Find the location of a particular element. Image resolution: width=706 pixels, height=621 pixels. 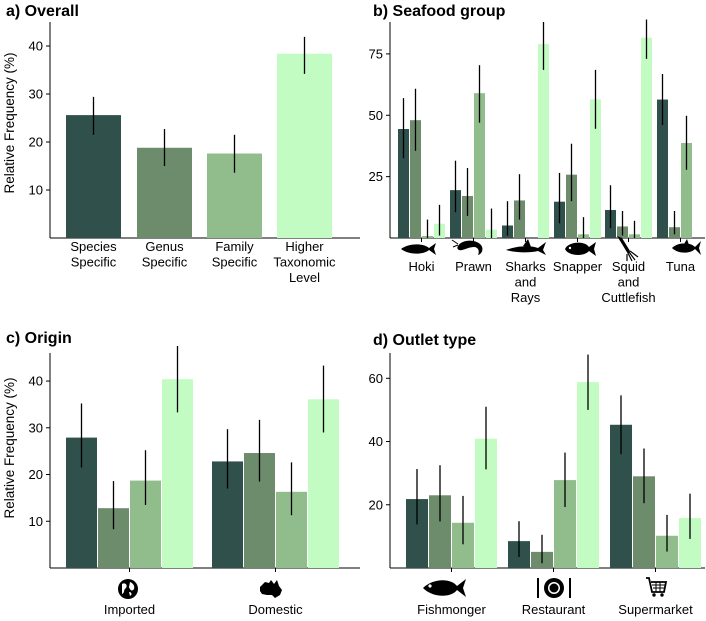

category-label: Fishmonger is located at coordinates (451, 609).